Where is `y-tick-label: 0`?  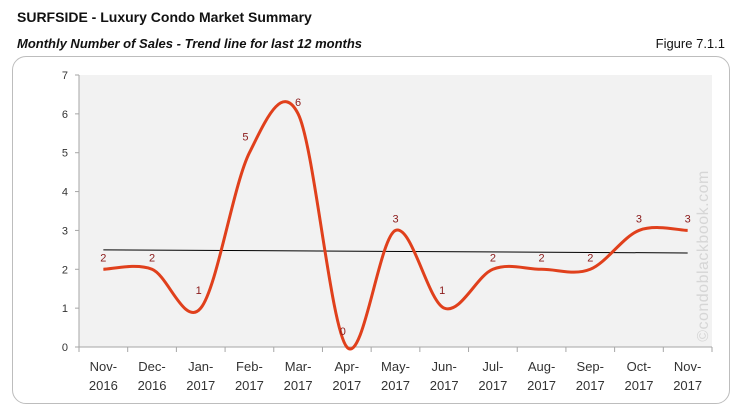 y-tick-label: 0 is located at coordinates (65, 348).